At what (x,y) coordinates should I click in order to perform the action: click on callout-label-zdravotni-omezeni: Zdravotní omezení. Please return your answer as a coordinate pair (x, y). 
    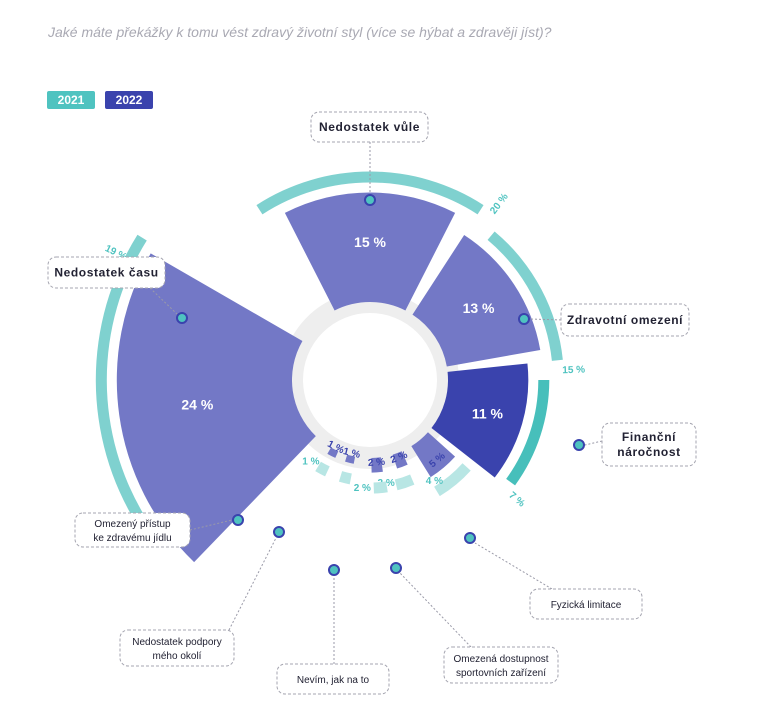
    Looking at the image, I should click on (625, 320).